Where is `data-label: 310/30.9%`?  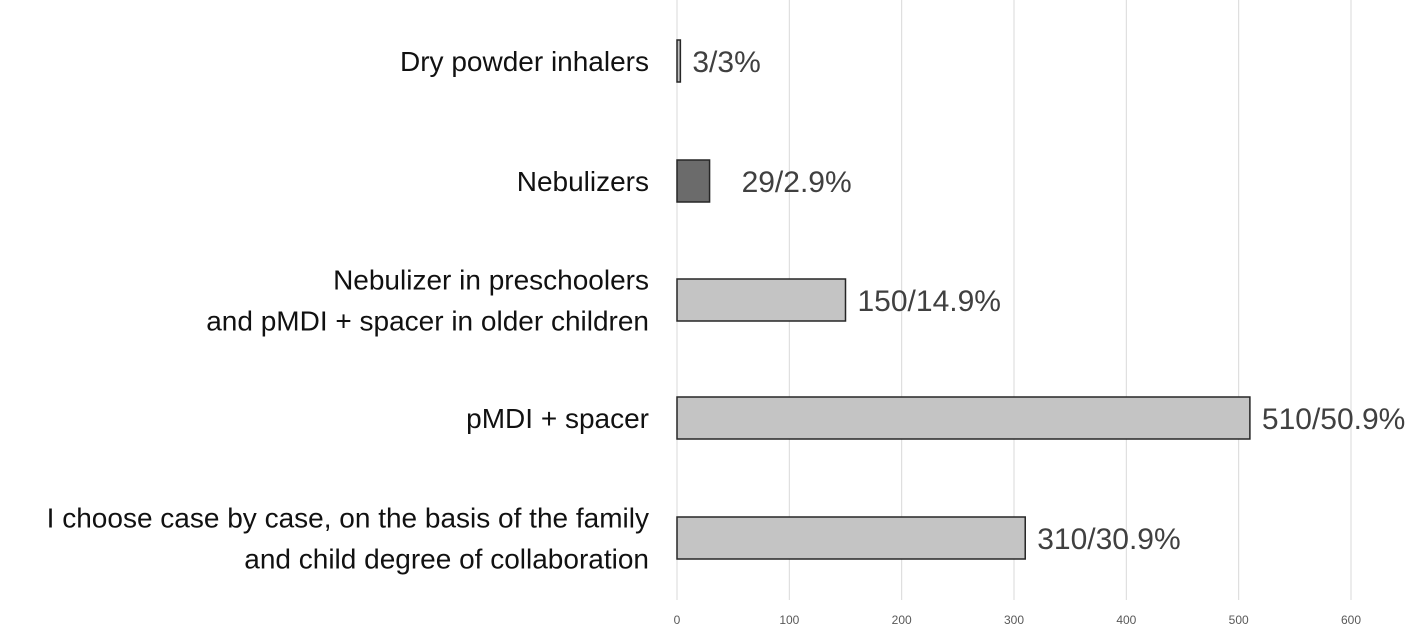 data-label: 310/30.9% is located at coordinates (1108, 539).